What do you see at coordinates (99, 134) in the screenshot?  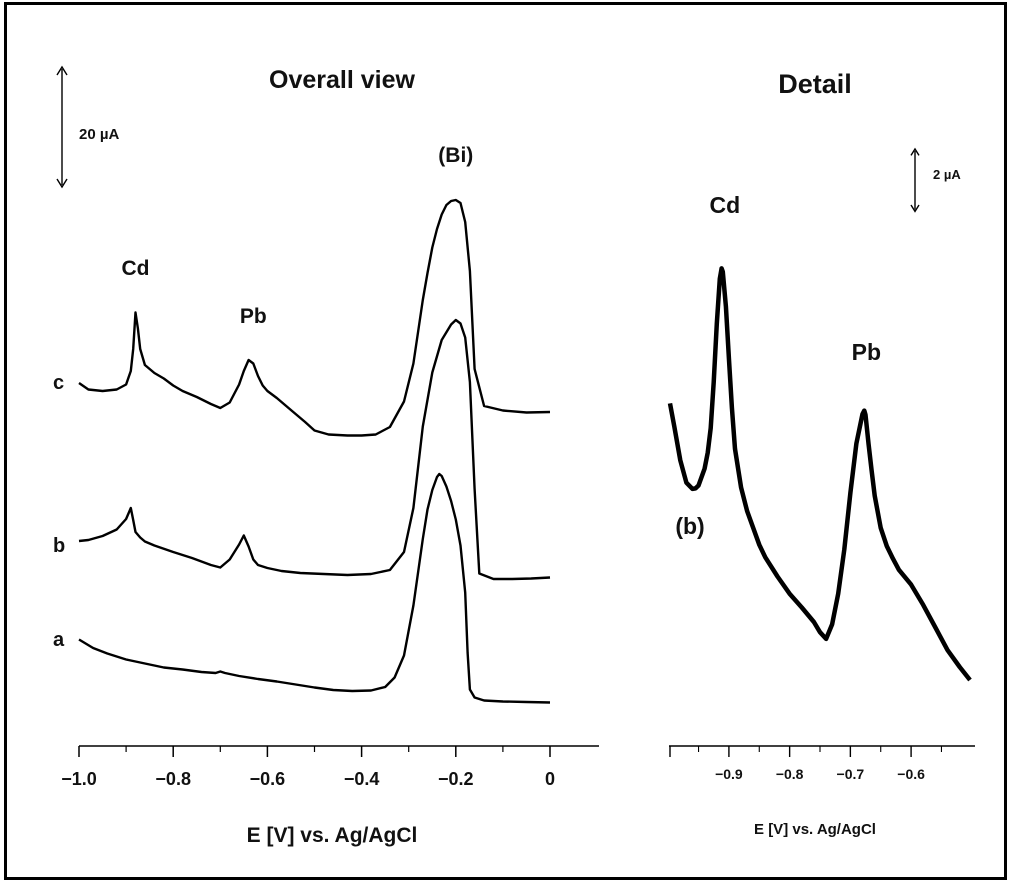 I see `overall-scale-bar-label: 20 µA` at bounding box center [99, 134].